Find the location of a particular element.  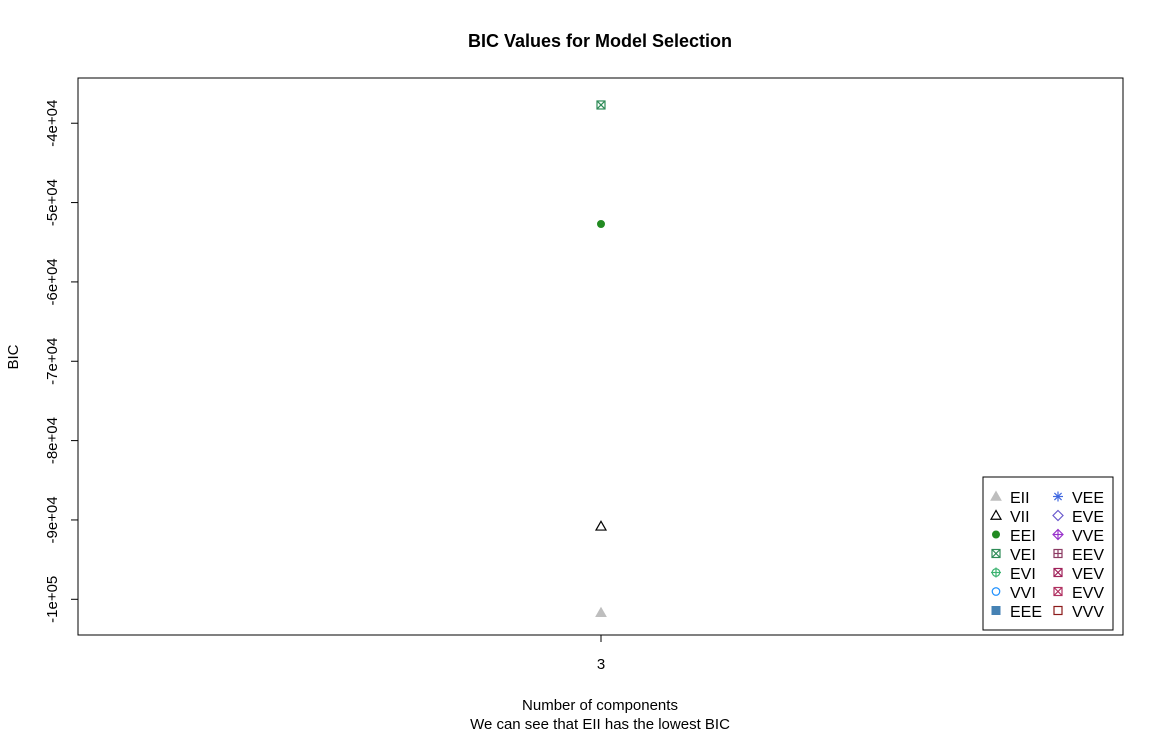

y-axis-label: BIC is located at coordinates (13, 356).